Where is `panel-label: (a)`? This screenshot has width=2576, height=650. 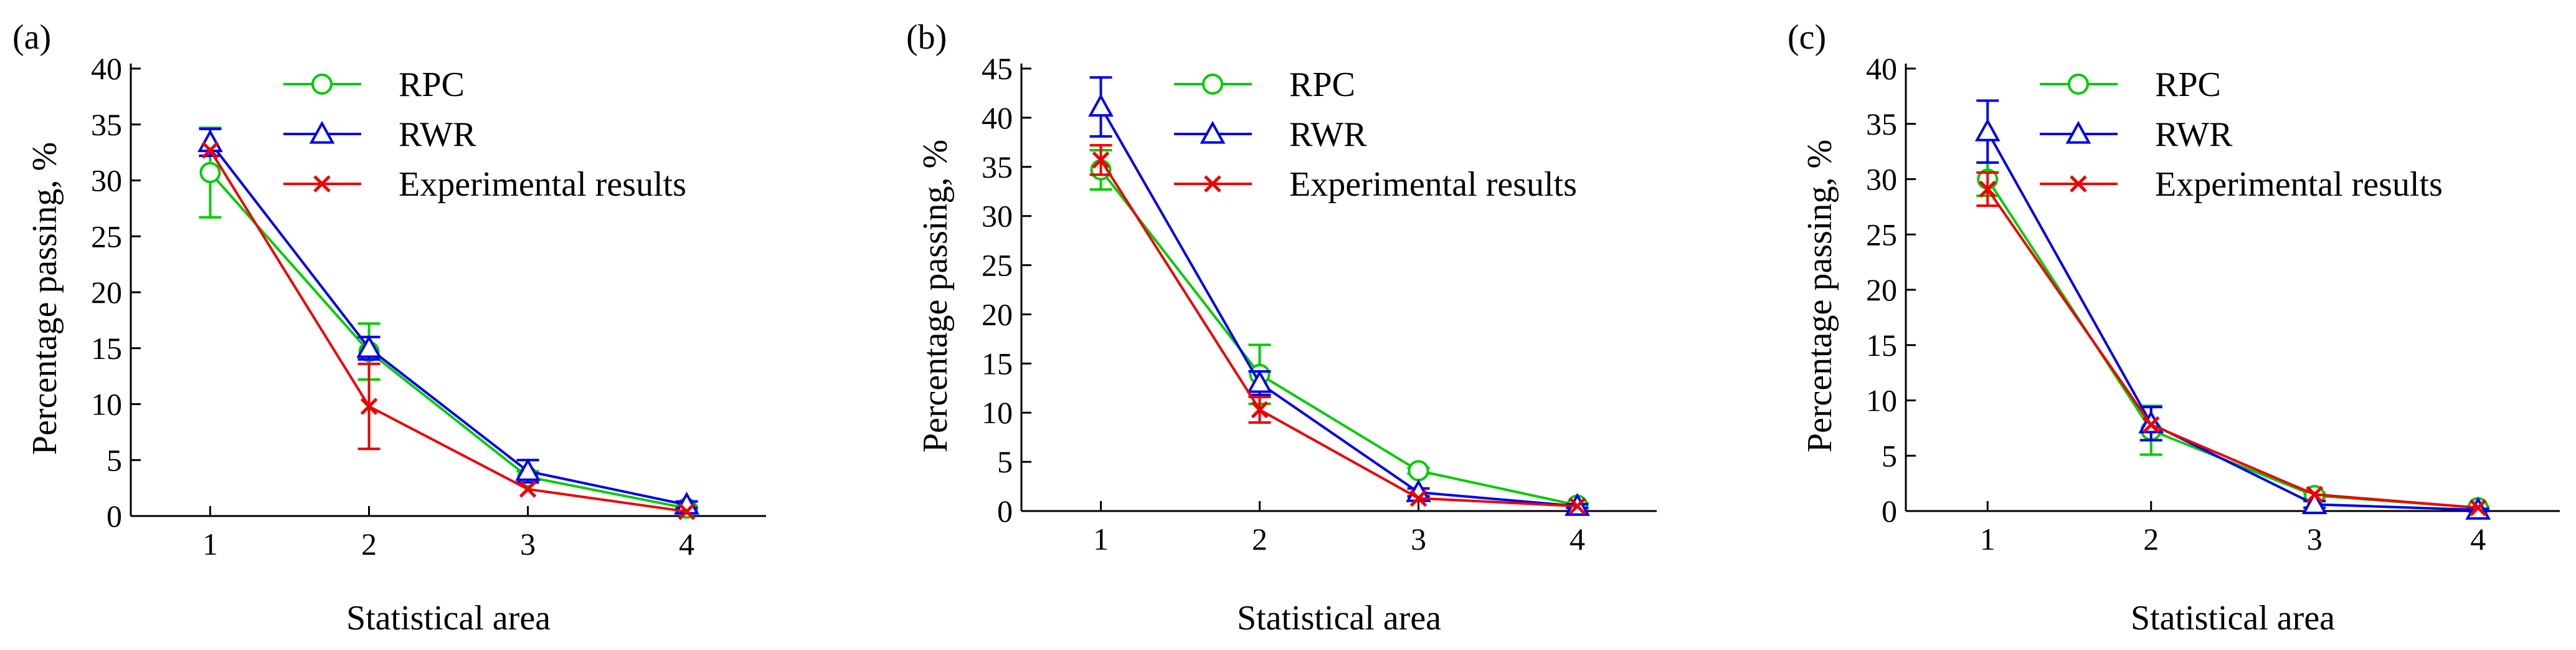
panel-label: (a) is located at coordinates (32, 37).